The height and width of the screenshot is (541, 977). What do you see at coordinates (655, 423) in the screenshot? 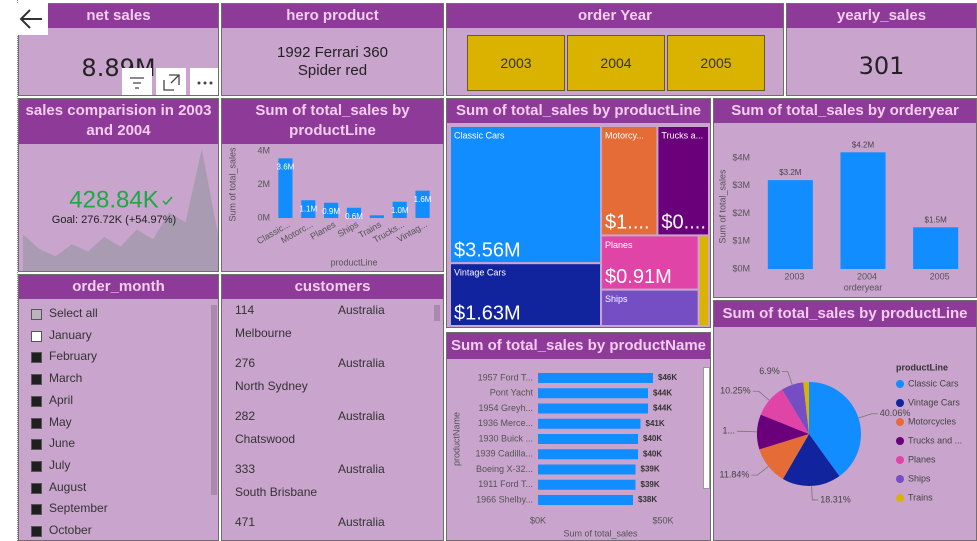
I see `data-label: $41K` at bounding box center [655, 423].